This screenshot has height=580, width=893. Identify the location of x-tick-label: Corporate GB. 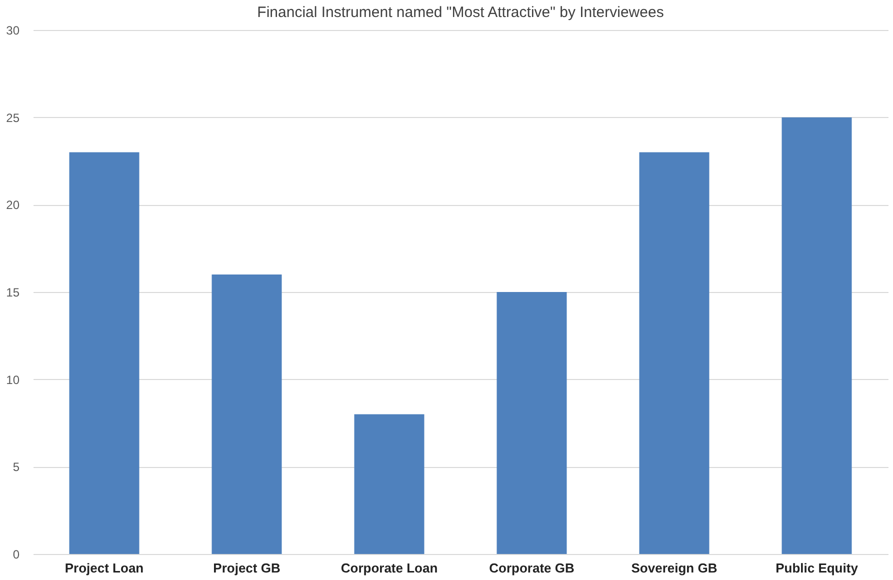
(531, 568).